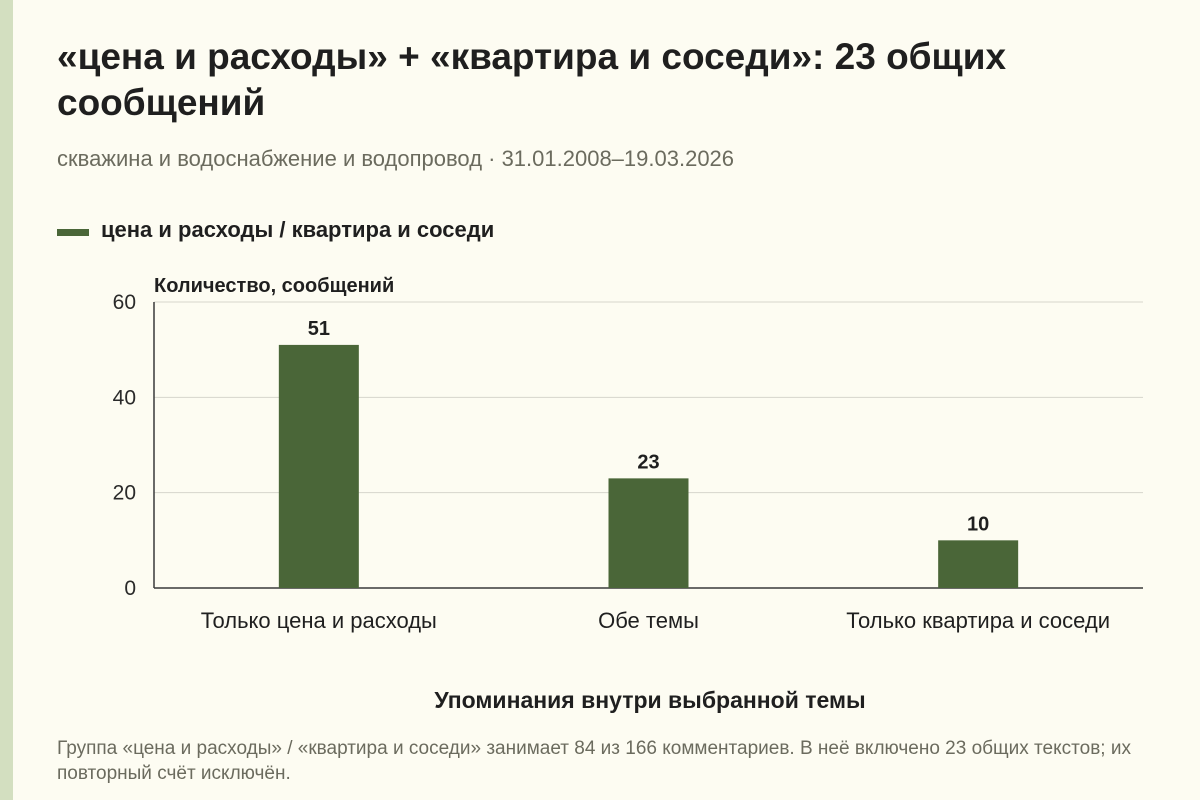 This screenshot has width=1200, height=800. I want to click on y-tick-label: 0, so click(130, 588).